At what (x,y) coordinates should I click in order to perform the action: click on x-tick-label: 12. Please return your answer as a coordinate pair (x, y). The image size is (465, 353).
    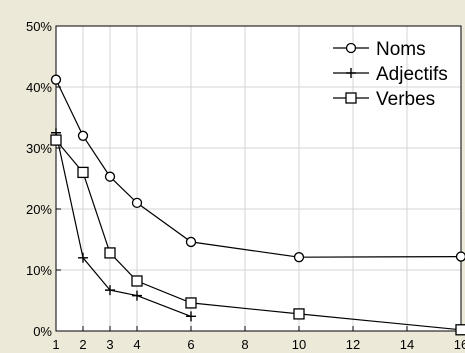
    Looking at the image, I should click on (353, 344).